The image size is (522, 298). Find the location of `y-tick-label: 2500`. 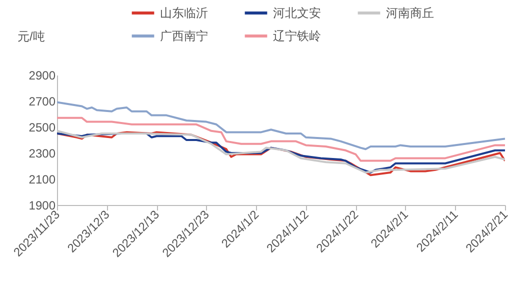

y-tick-label: 2500 is located at coordinates (42, 127).